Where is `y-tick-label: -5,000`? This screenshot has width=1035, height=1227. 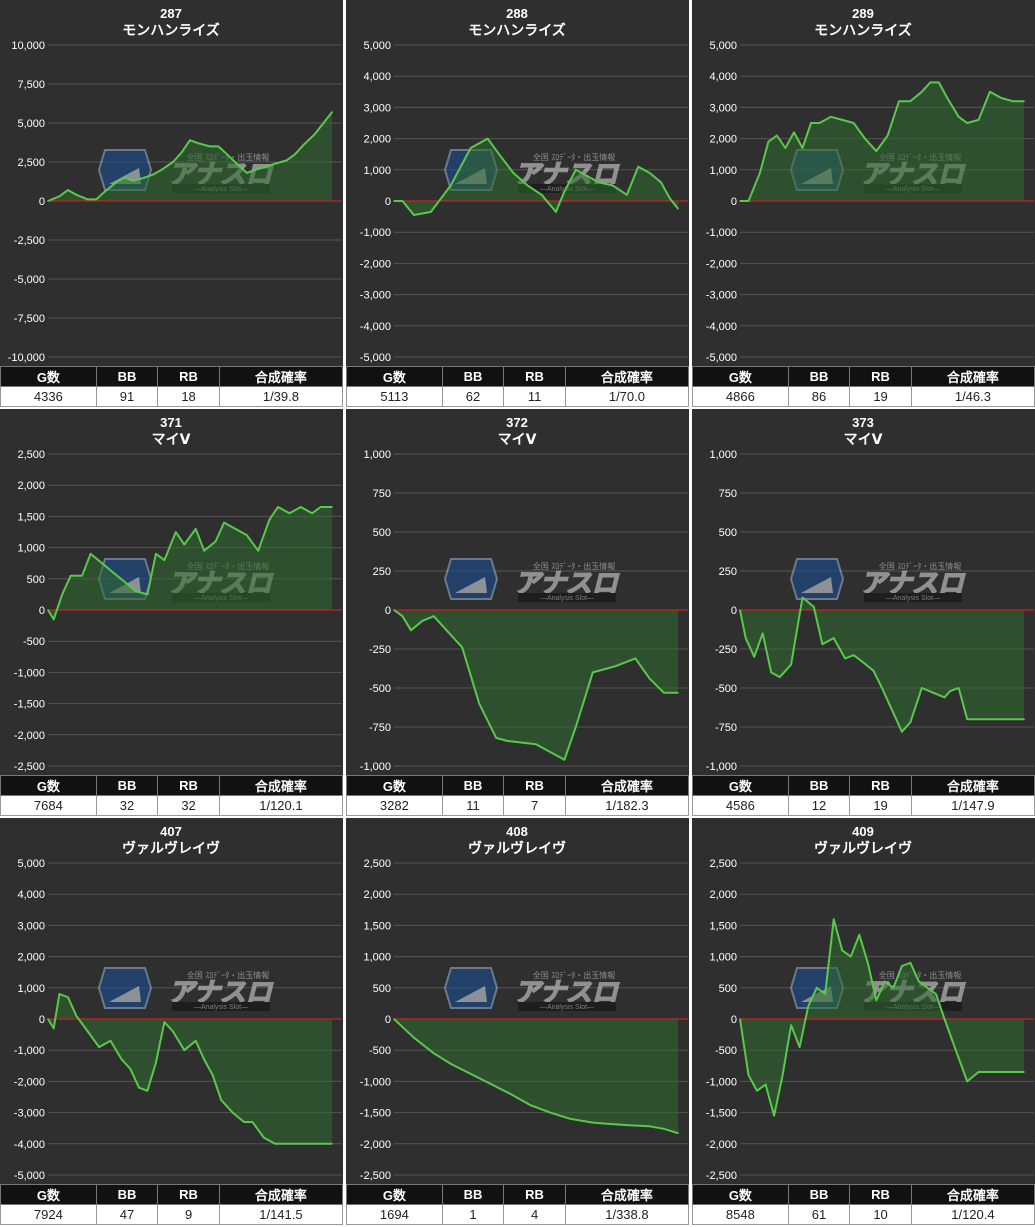 y-tick-label: -5,000 is located at coordinates (29, 1176).